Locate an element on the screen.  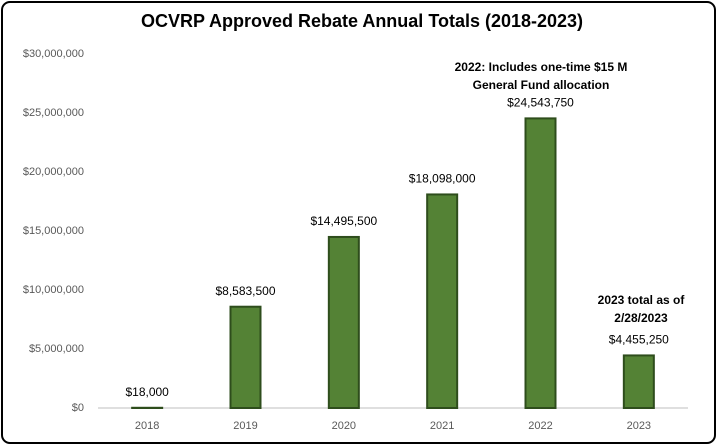
x-tick-label: 2023 is located at coordinates (639, 426).